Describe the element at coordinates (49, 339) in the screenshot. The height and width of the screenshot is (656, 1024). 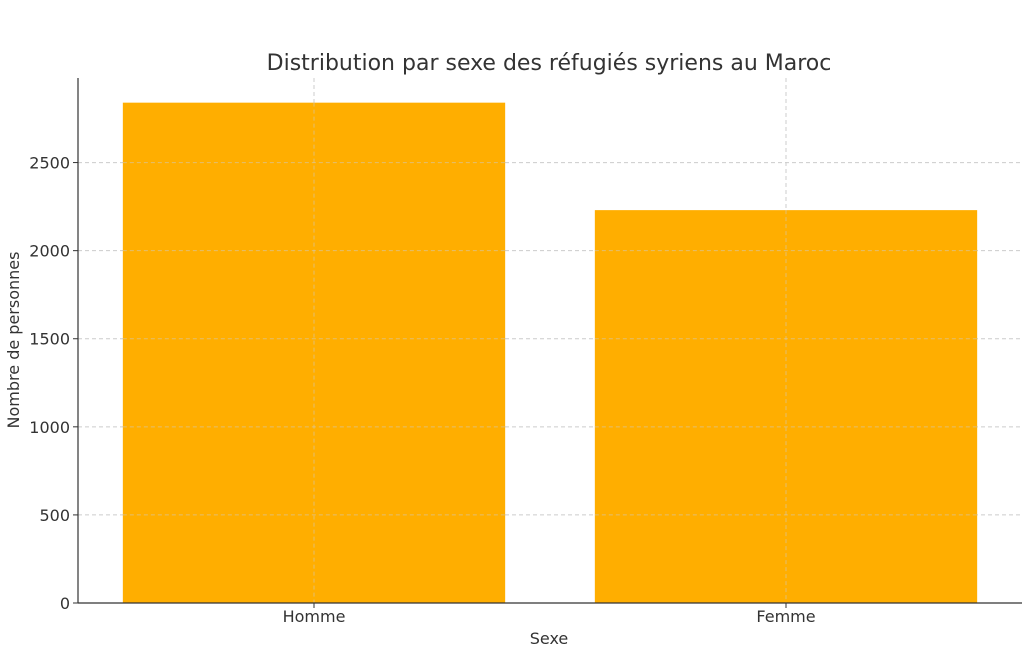
I see `y-tick-label: 1500` at that location.